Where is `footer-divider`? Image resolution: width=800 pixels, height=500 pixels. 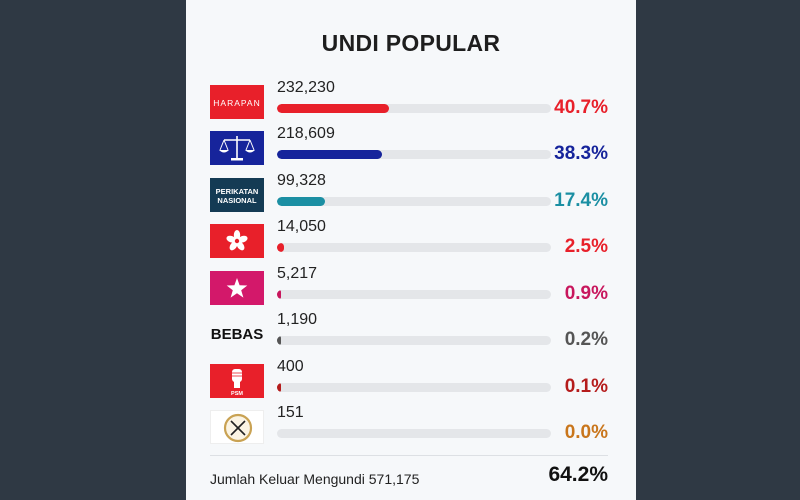
footer-divider is located at coordinates (409, 455).